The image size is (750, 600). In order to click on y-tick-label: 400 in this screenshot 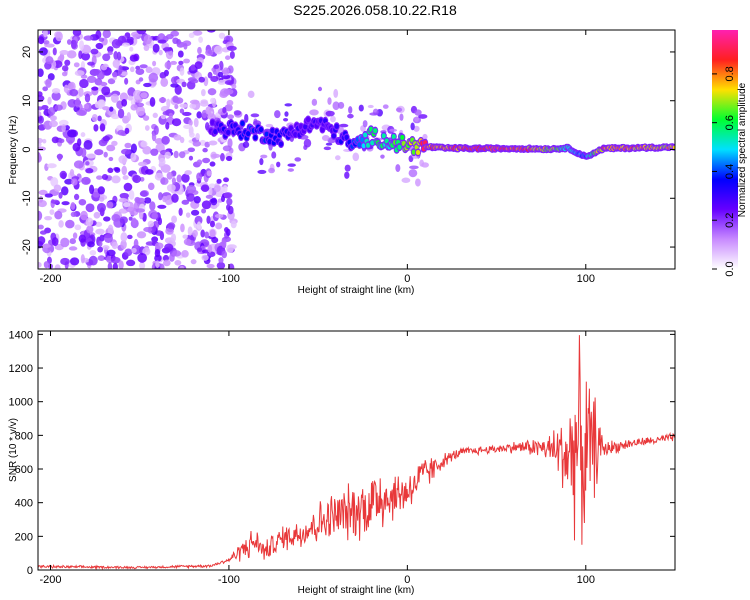, I will do `click(24, 504)`.